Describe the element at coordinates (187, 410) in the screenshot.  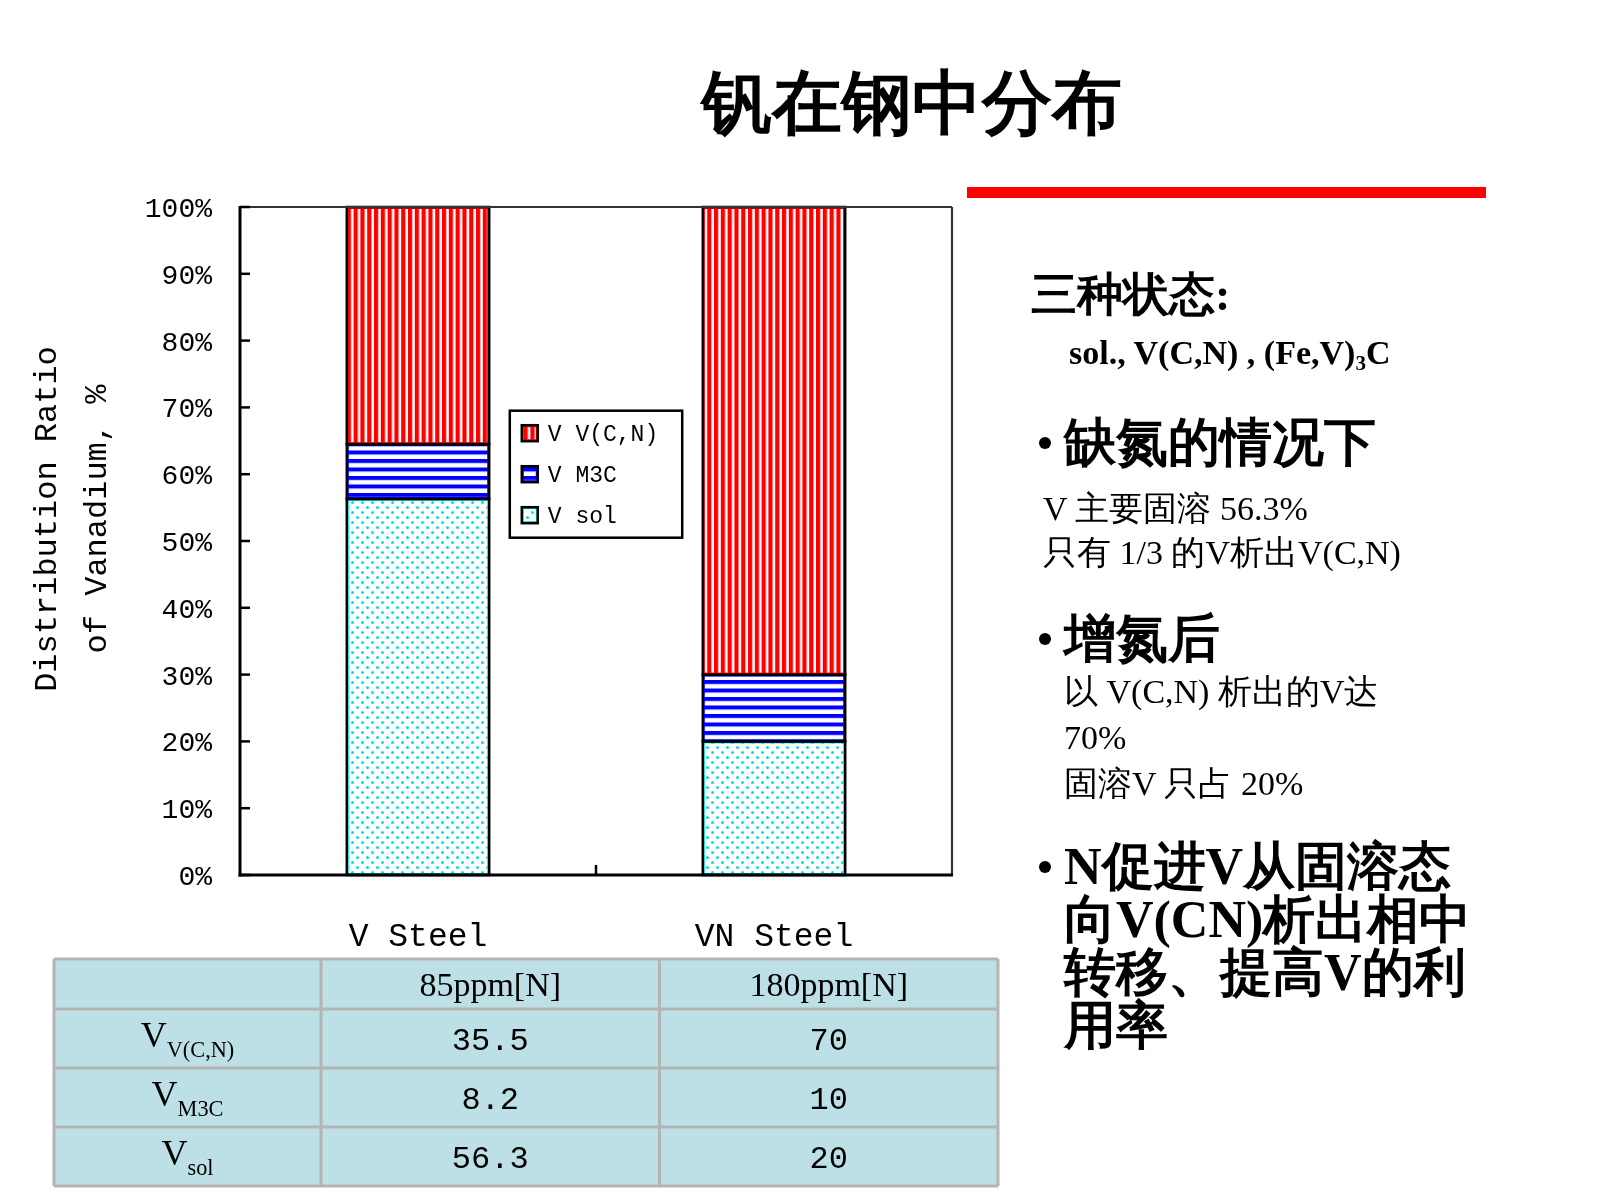
I see `y-tick-label: 70%` at that location.